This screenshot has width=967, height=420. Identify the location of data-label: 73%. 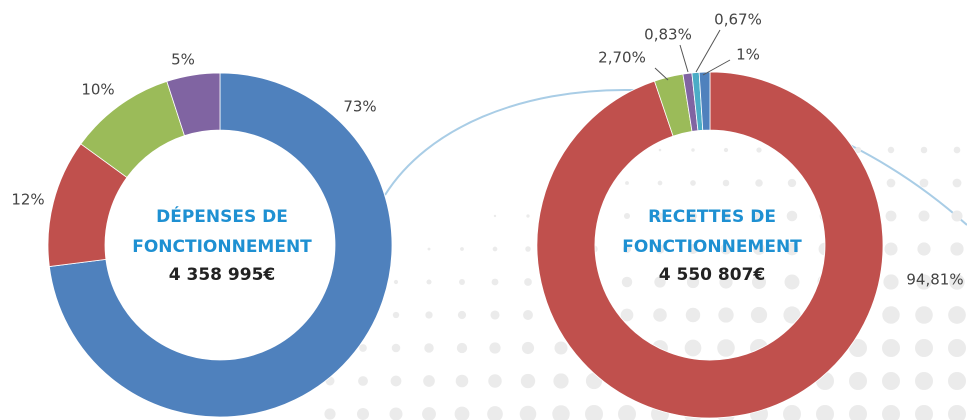
(359, 107).